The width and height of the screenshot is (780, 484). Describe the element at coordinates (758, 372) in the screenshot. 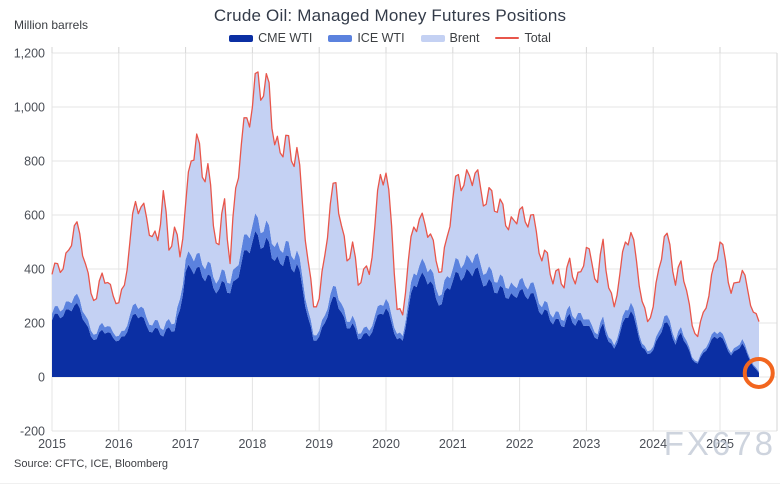

I see `annotation-circle` at that location.